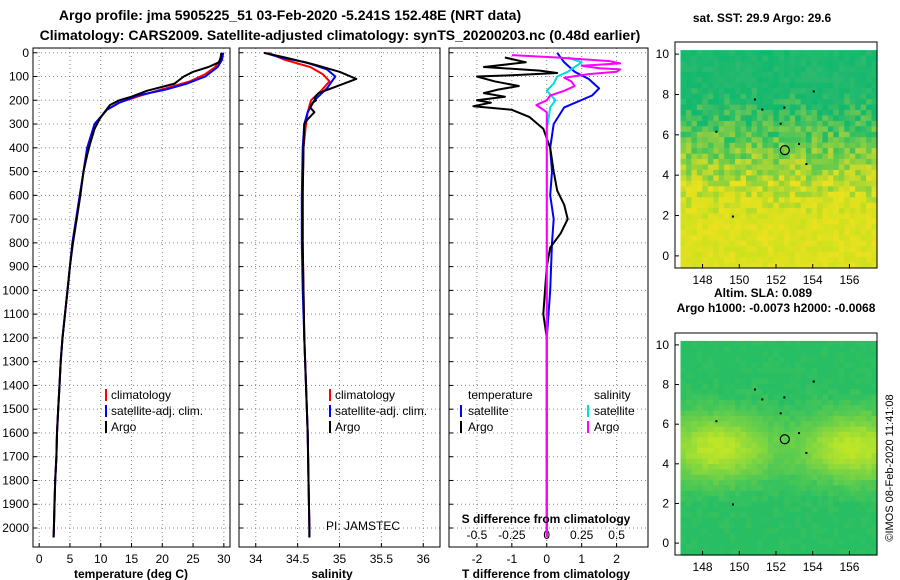  What do you see at coordinates (15, 457) in the screenshot?
I see `y-tick-label: 1700` at bounding box center [15, 457].